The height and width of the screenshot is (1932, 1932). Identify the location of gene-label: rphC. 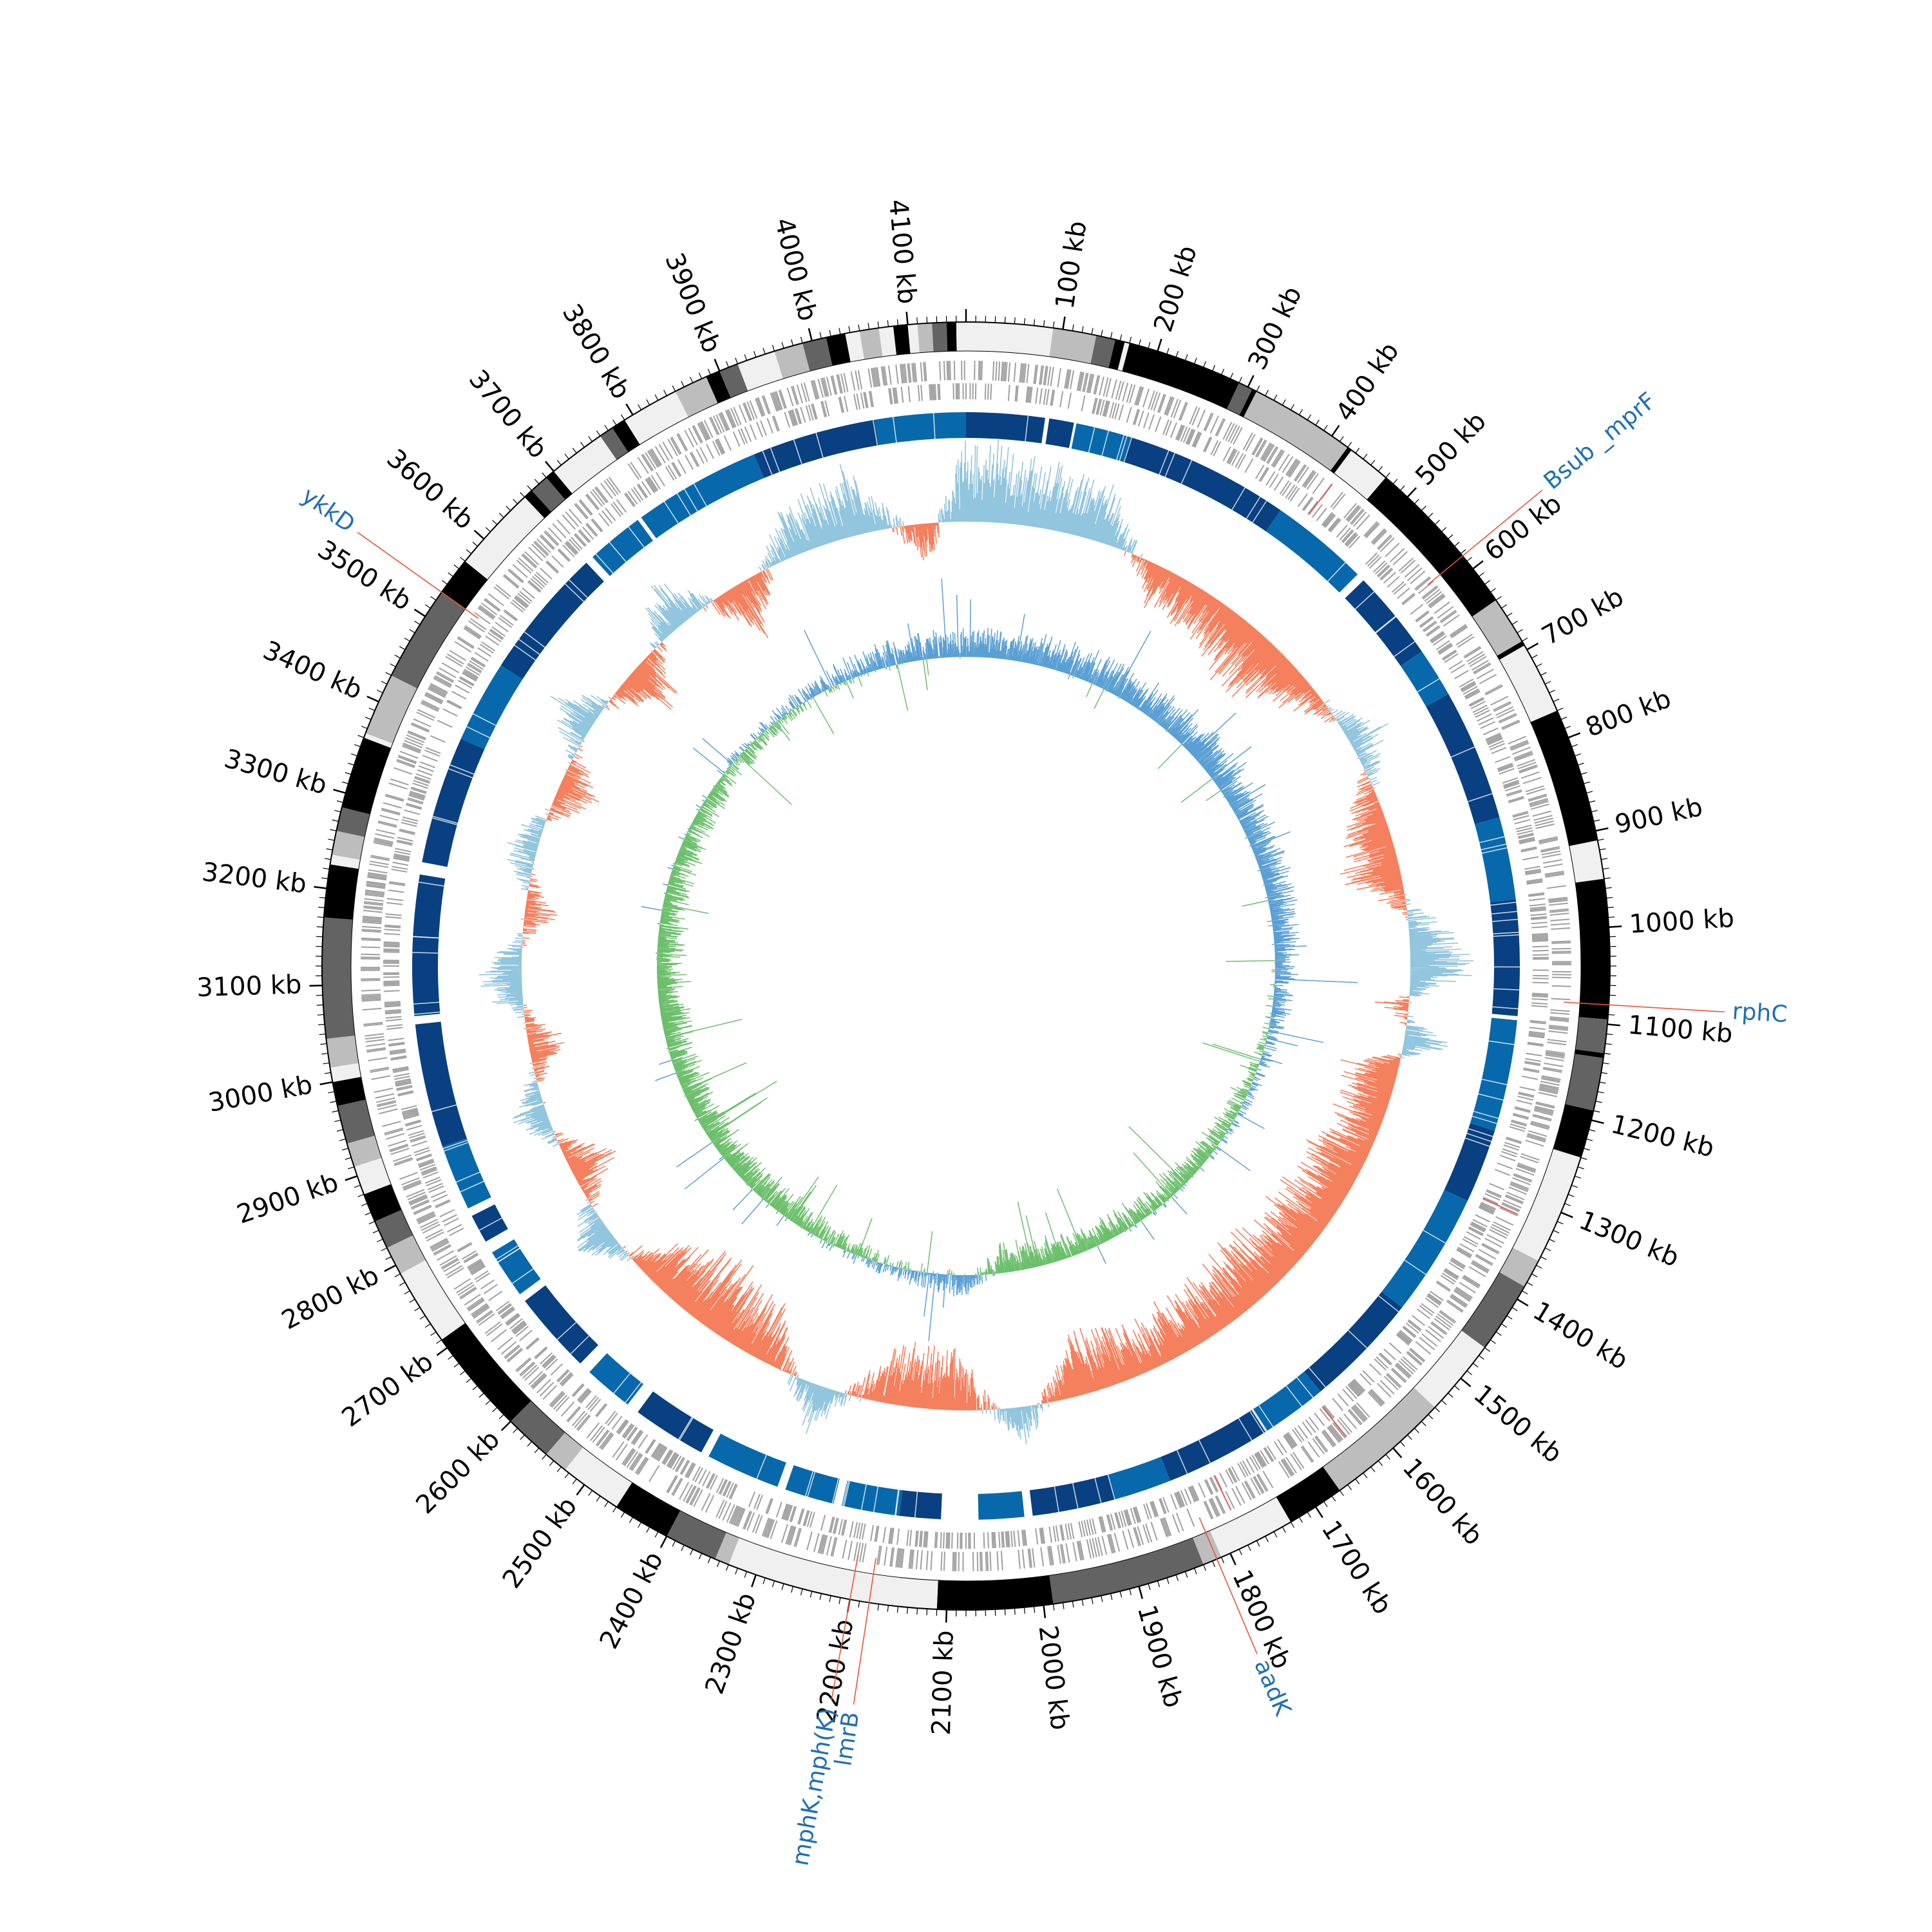
(1760, 1013).